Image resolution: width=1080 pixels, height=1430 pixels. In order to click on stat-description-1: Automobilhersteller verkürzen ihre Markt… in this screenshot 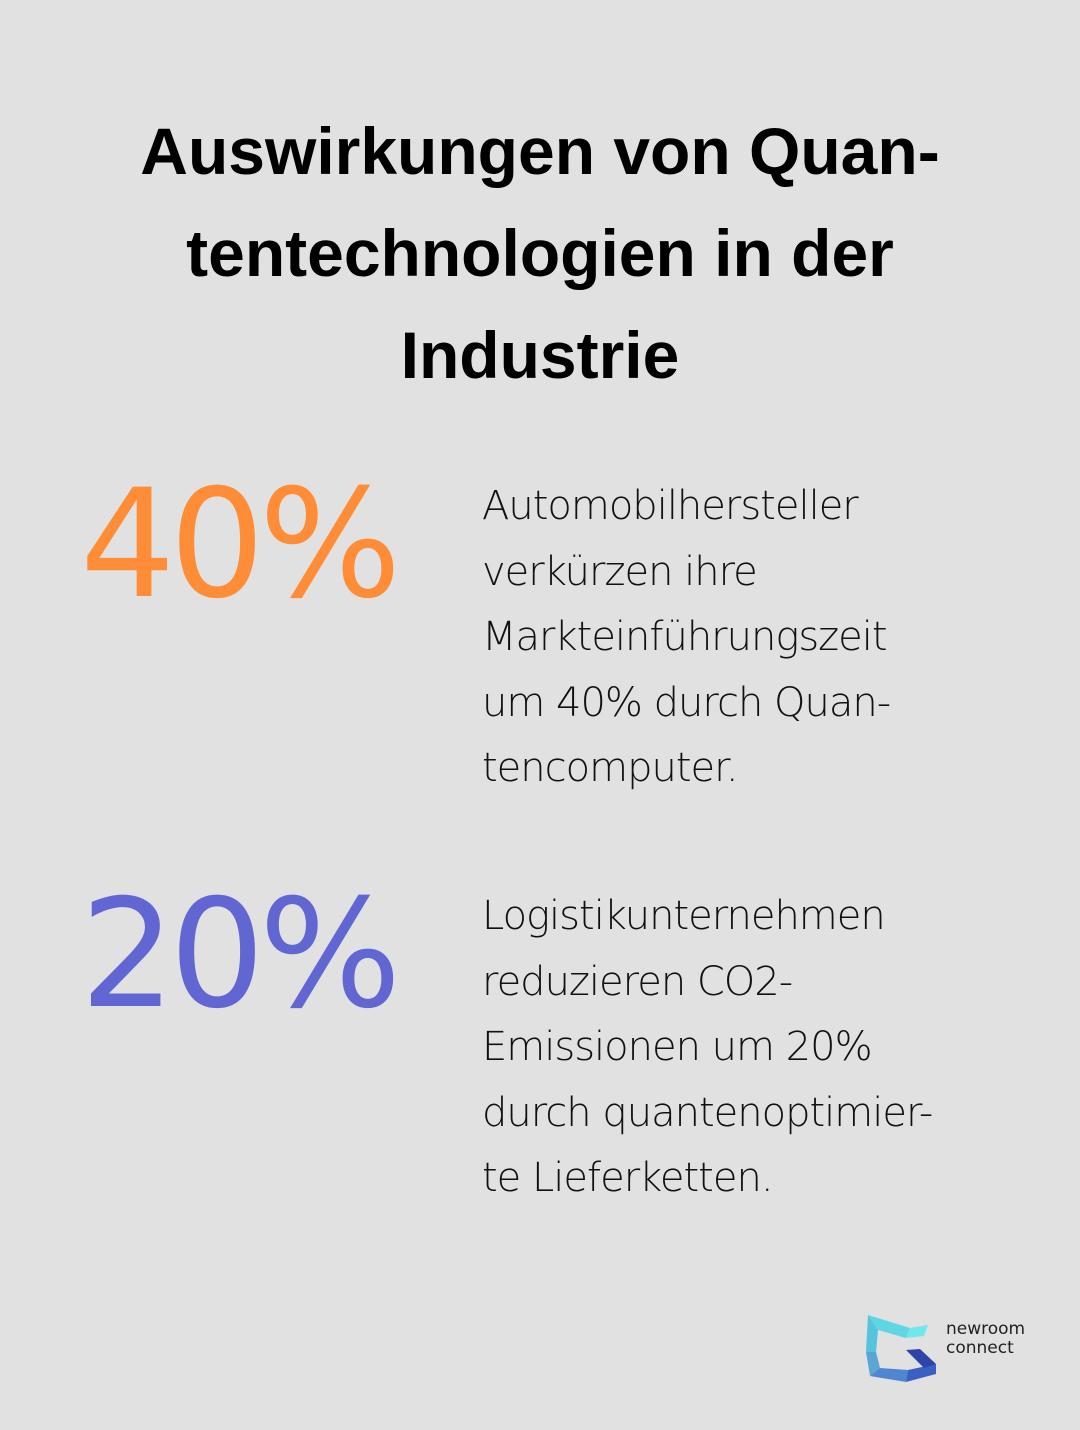, I will do `click(772, 638)`.